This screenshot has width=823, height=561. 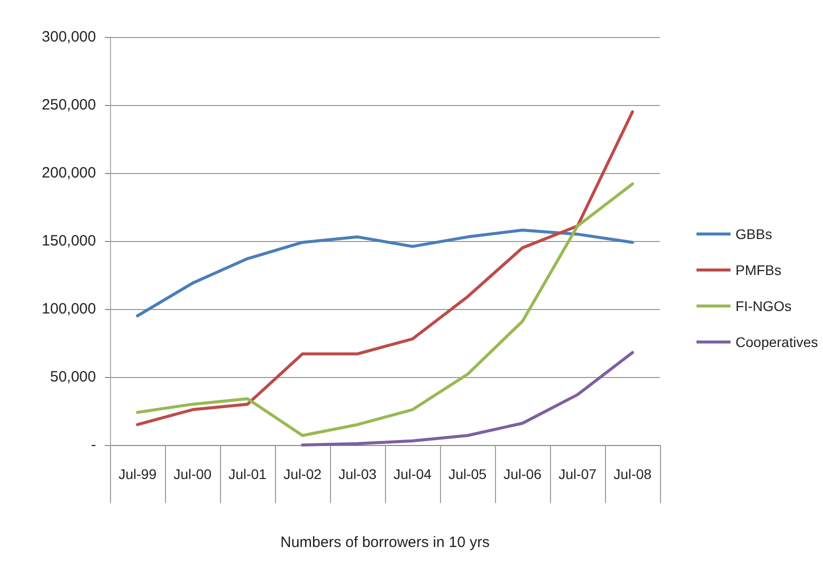 I want to click on x-tick-label: Jul-03, so click(x=357, y=474).